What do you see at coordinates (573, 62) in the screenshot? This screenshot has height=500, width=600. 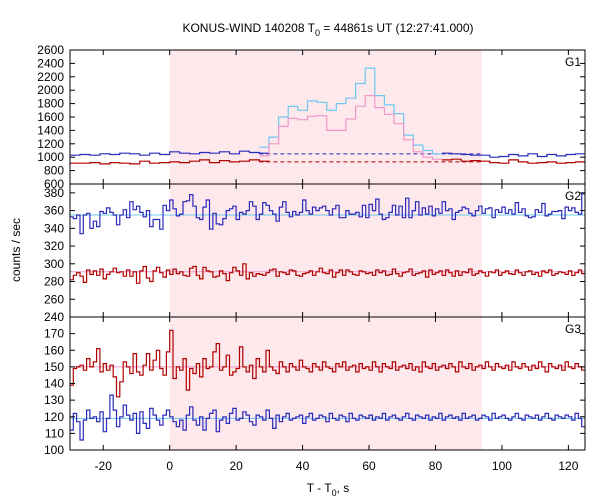 I see `panel-label-g1: G1` at bounding box center [573, 62].